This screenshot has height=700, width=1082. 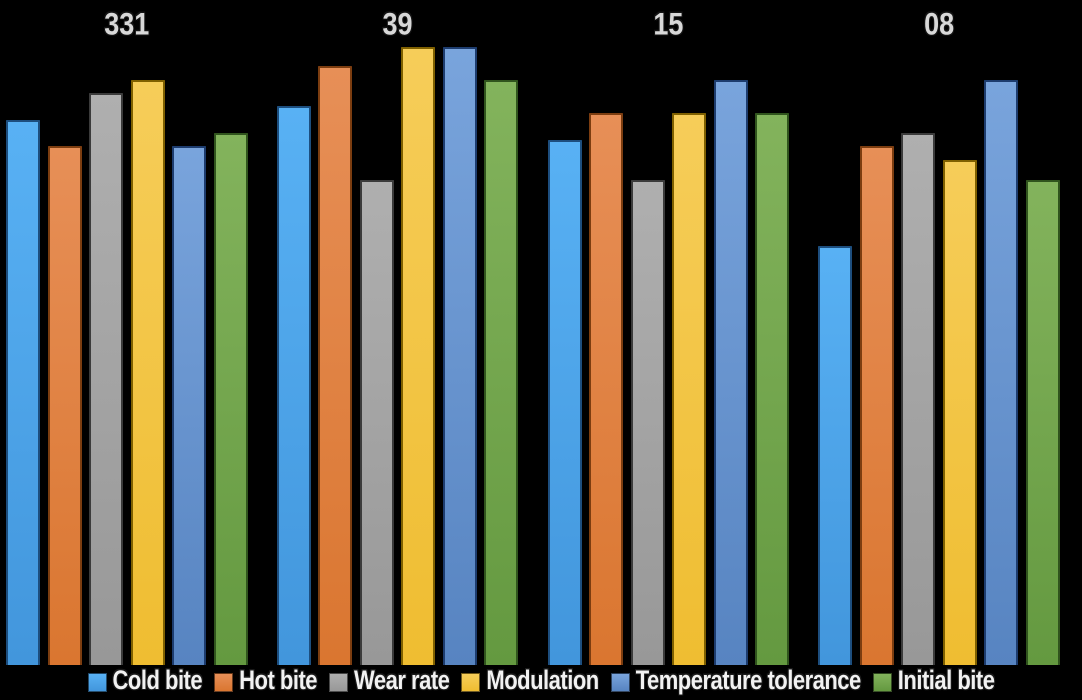 I want to click on legend-item-initial-bite: Initial bite, so click(x=933, y=680).